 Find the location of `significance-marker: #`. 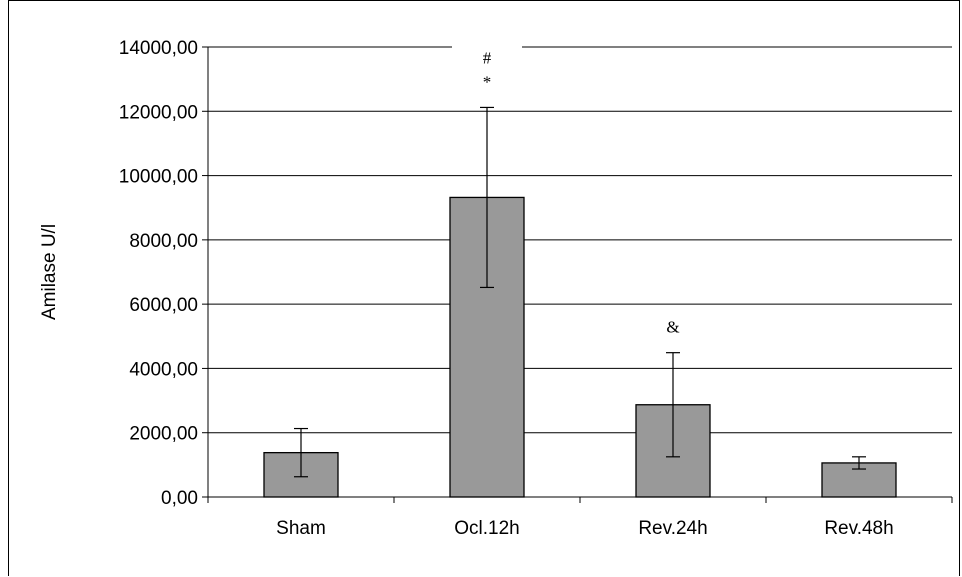

significance-marker: # is located at coordinates (487, 57).